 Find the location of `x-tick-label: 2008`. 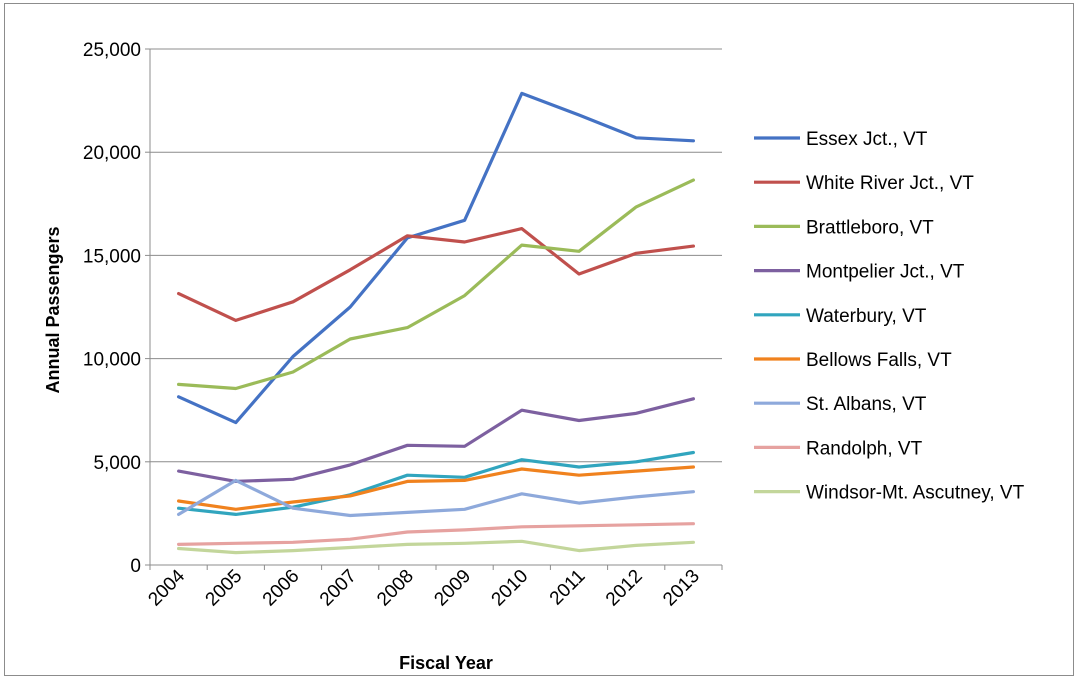

x-tick-label: 2008 is located at coordinates (395, 588).